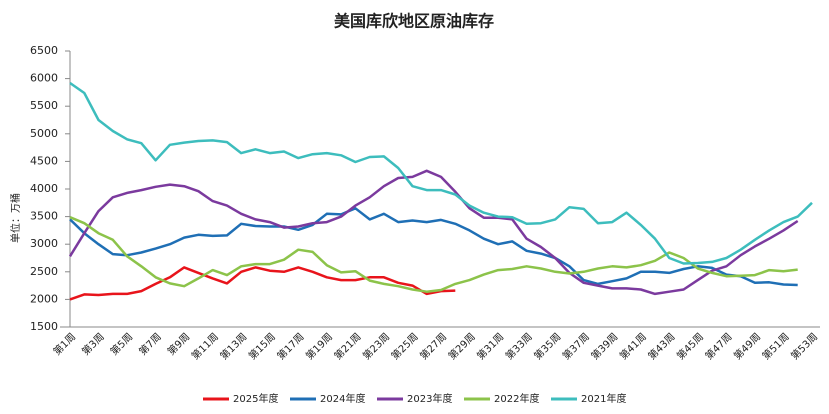  What do you see at coordinates (516, 398) in the screenshot?
I see `legend-label: 2022年度` at bounding box center [516, 398].